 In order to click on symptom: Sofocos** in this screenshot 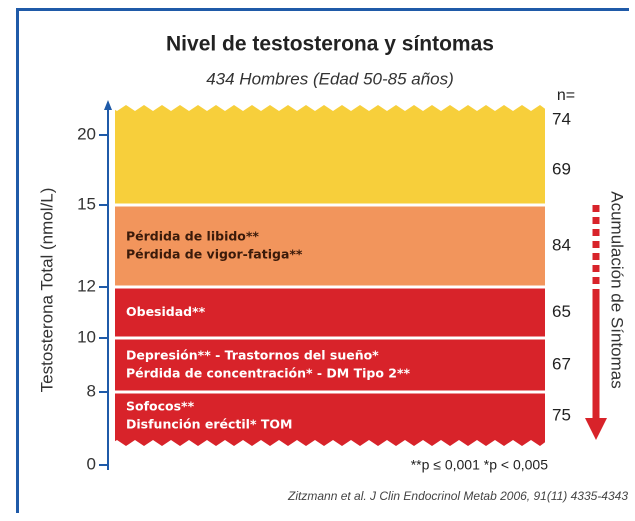, I will do `click(160, 406)`.